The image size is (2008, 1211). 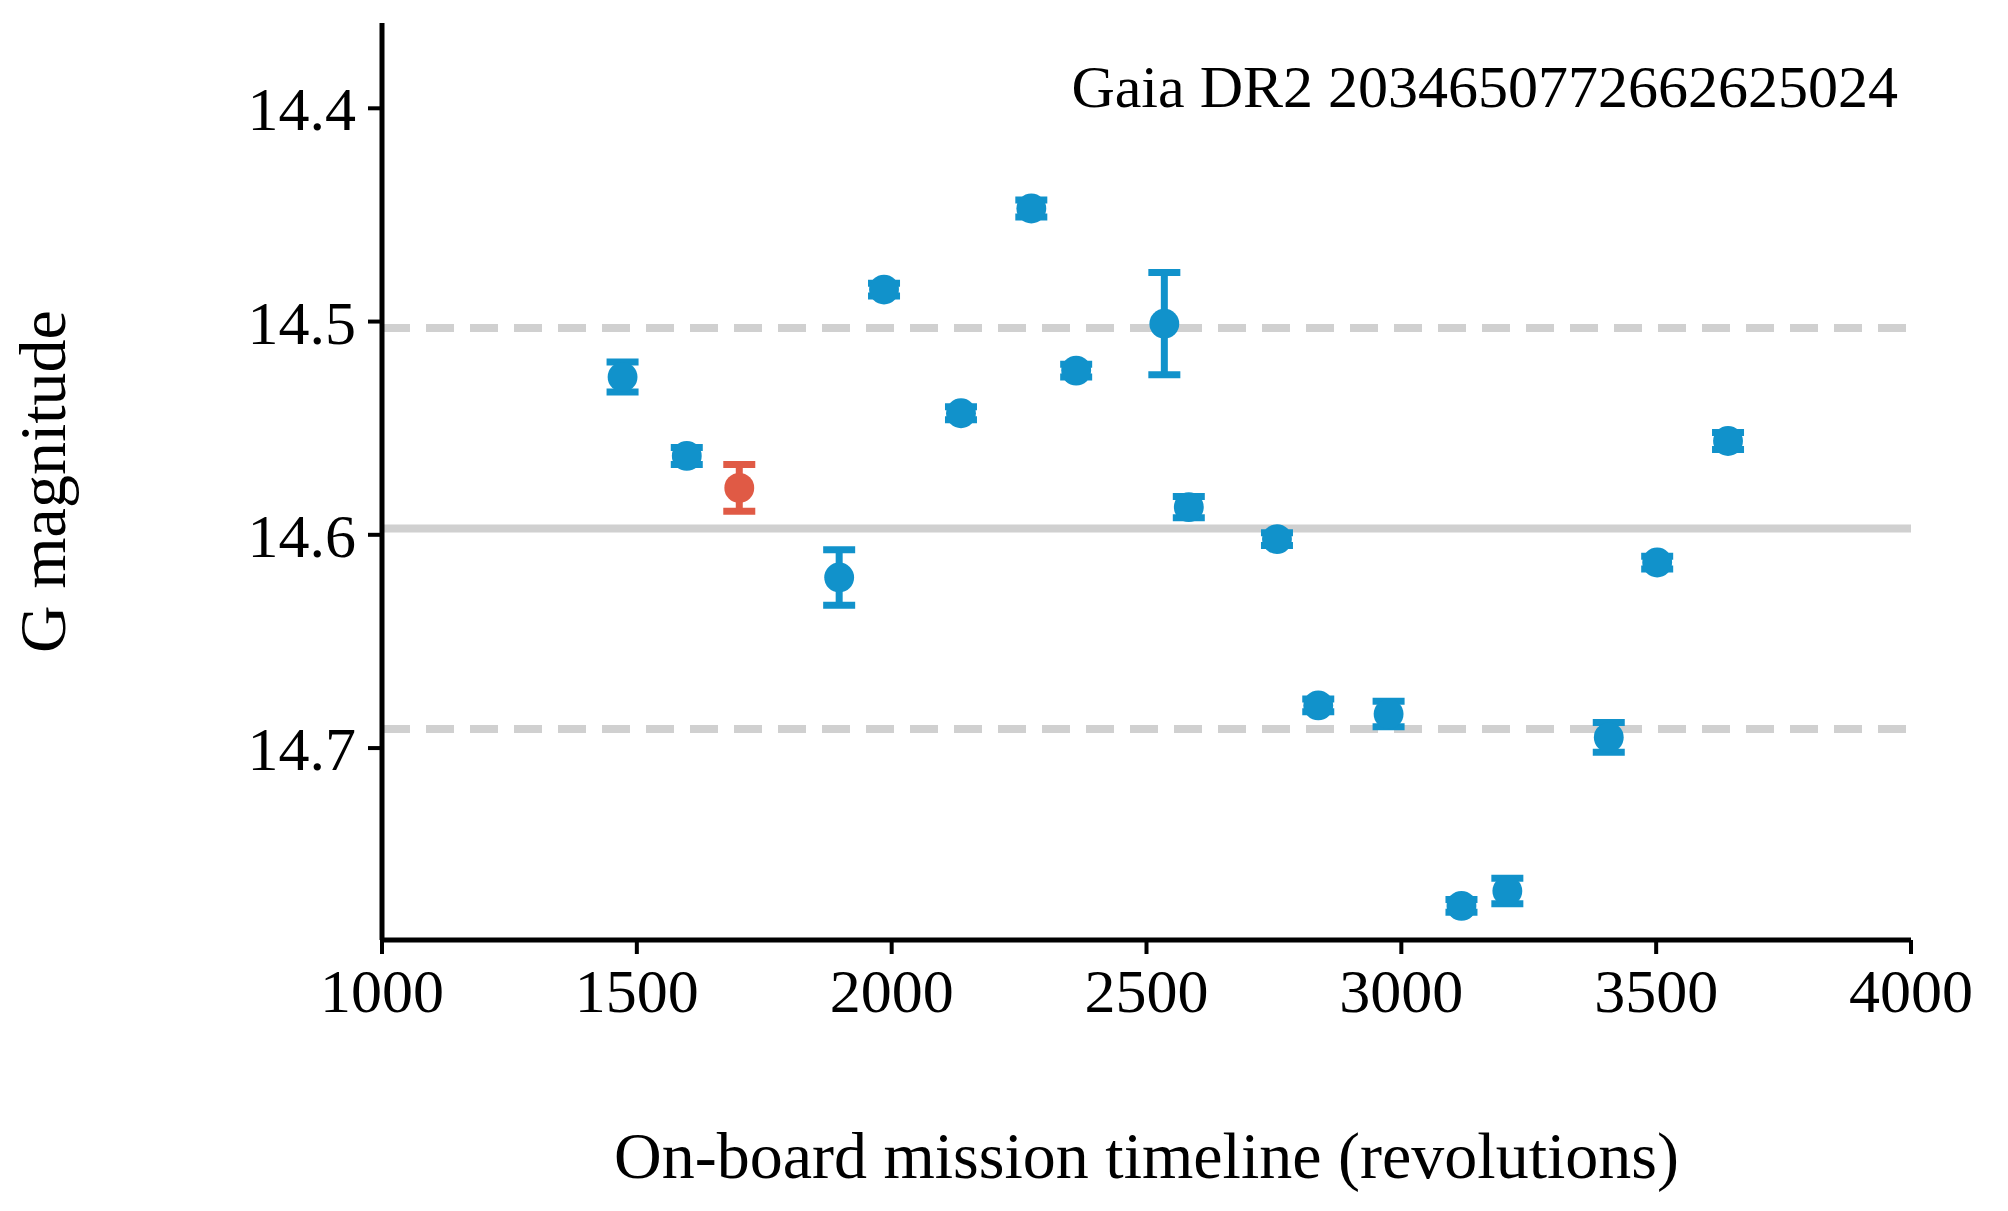 I want to click on x-tick-label: 1000, so click(x=382, y=991).